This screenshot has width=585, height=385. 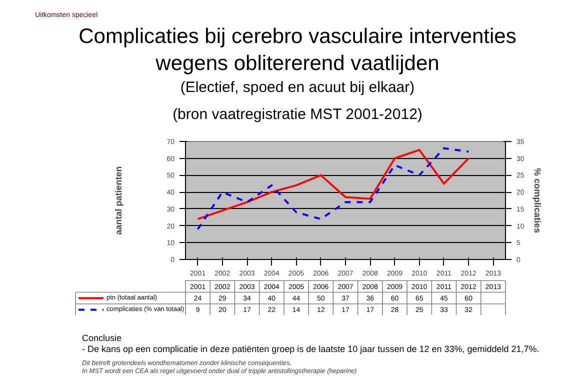 What do you see at coordinates (297, 88) in the screenshot?
I see `chart-subtitle: (Electief, spoed en acuut bij elkaar)` at bounding box center [297, 88].